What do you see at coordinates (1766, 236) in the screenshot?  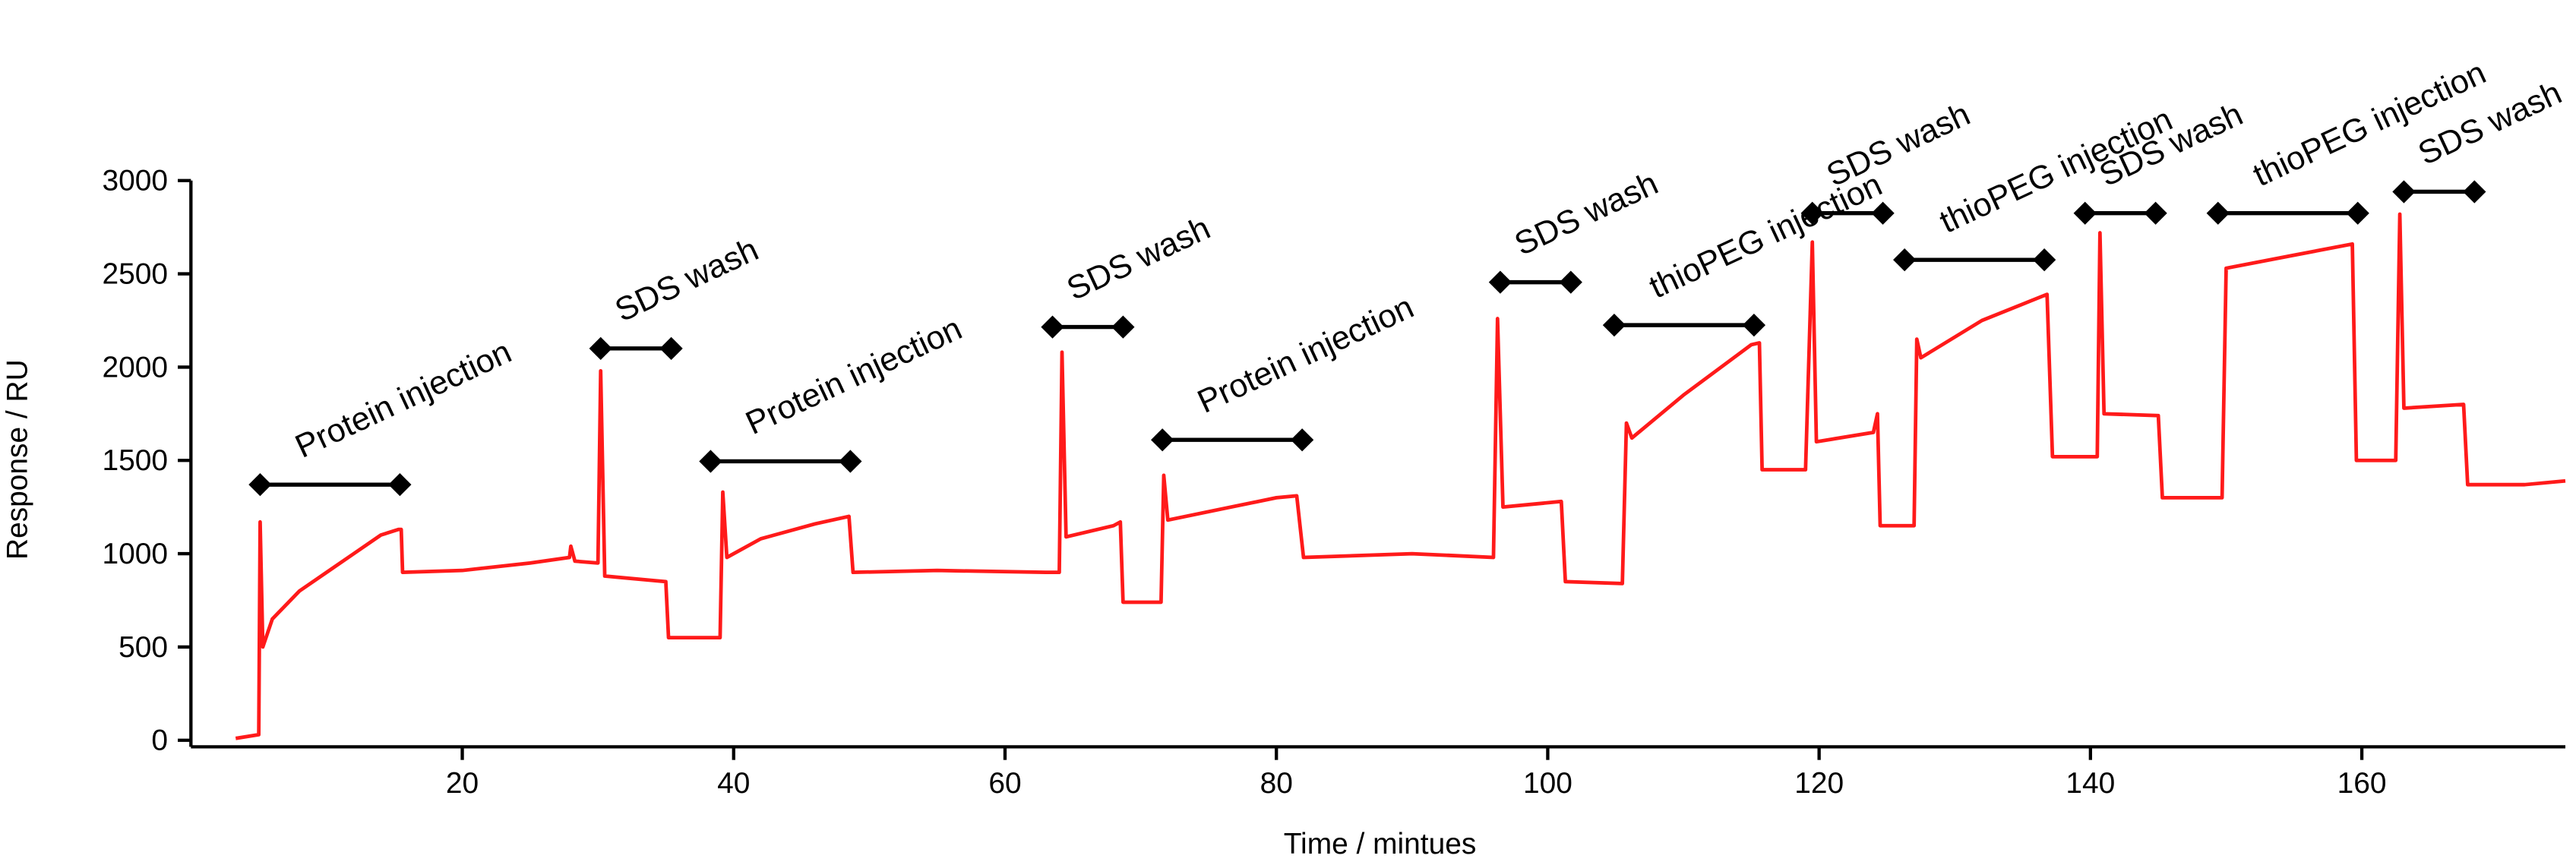 I see `annotation-label: thioPEG injection` at bounding box center [1766, 236].